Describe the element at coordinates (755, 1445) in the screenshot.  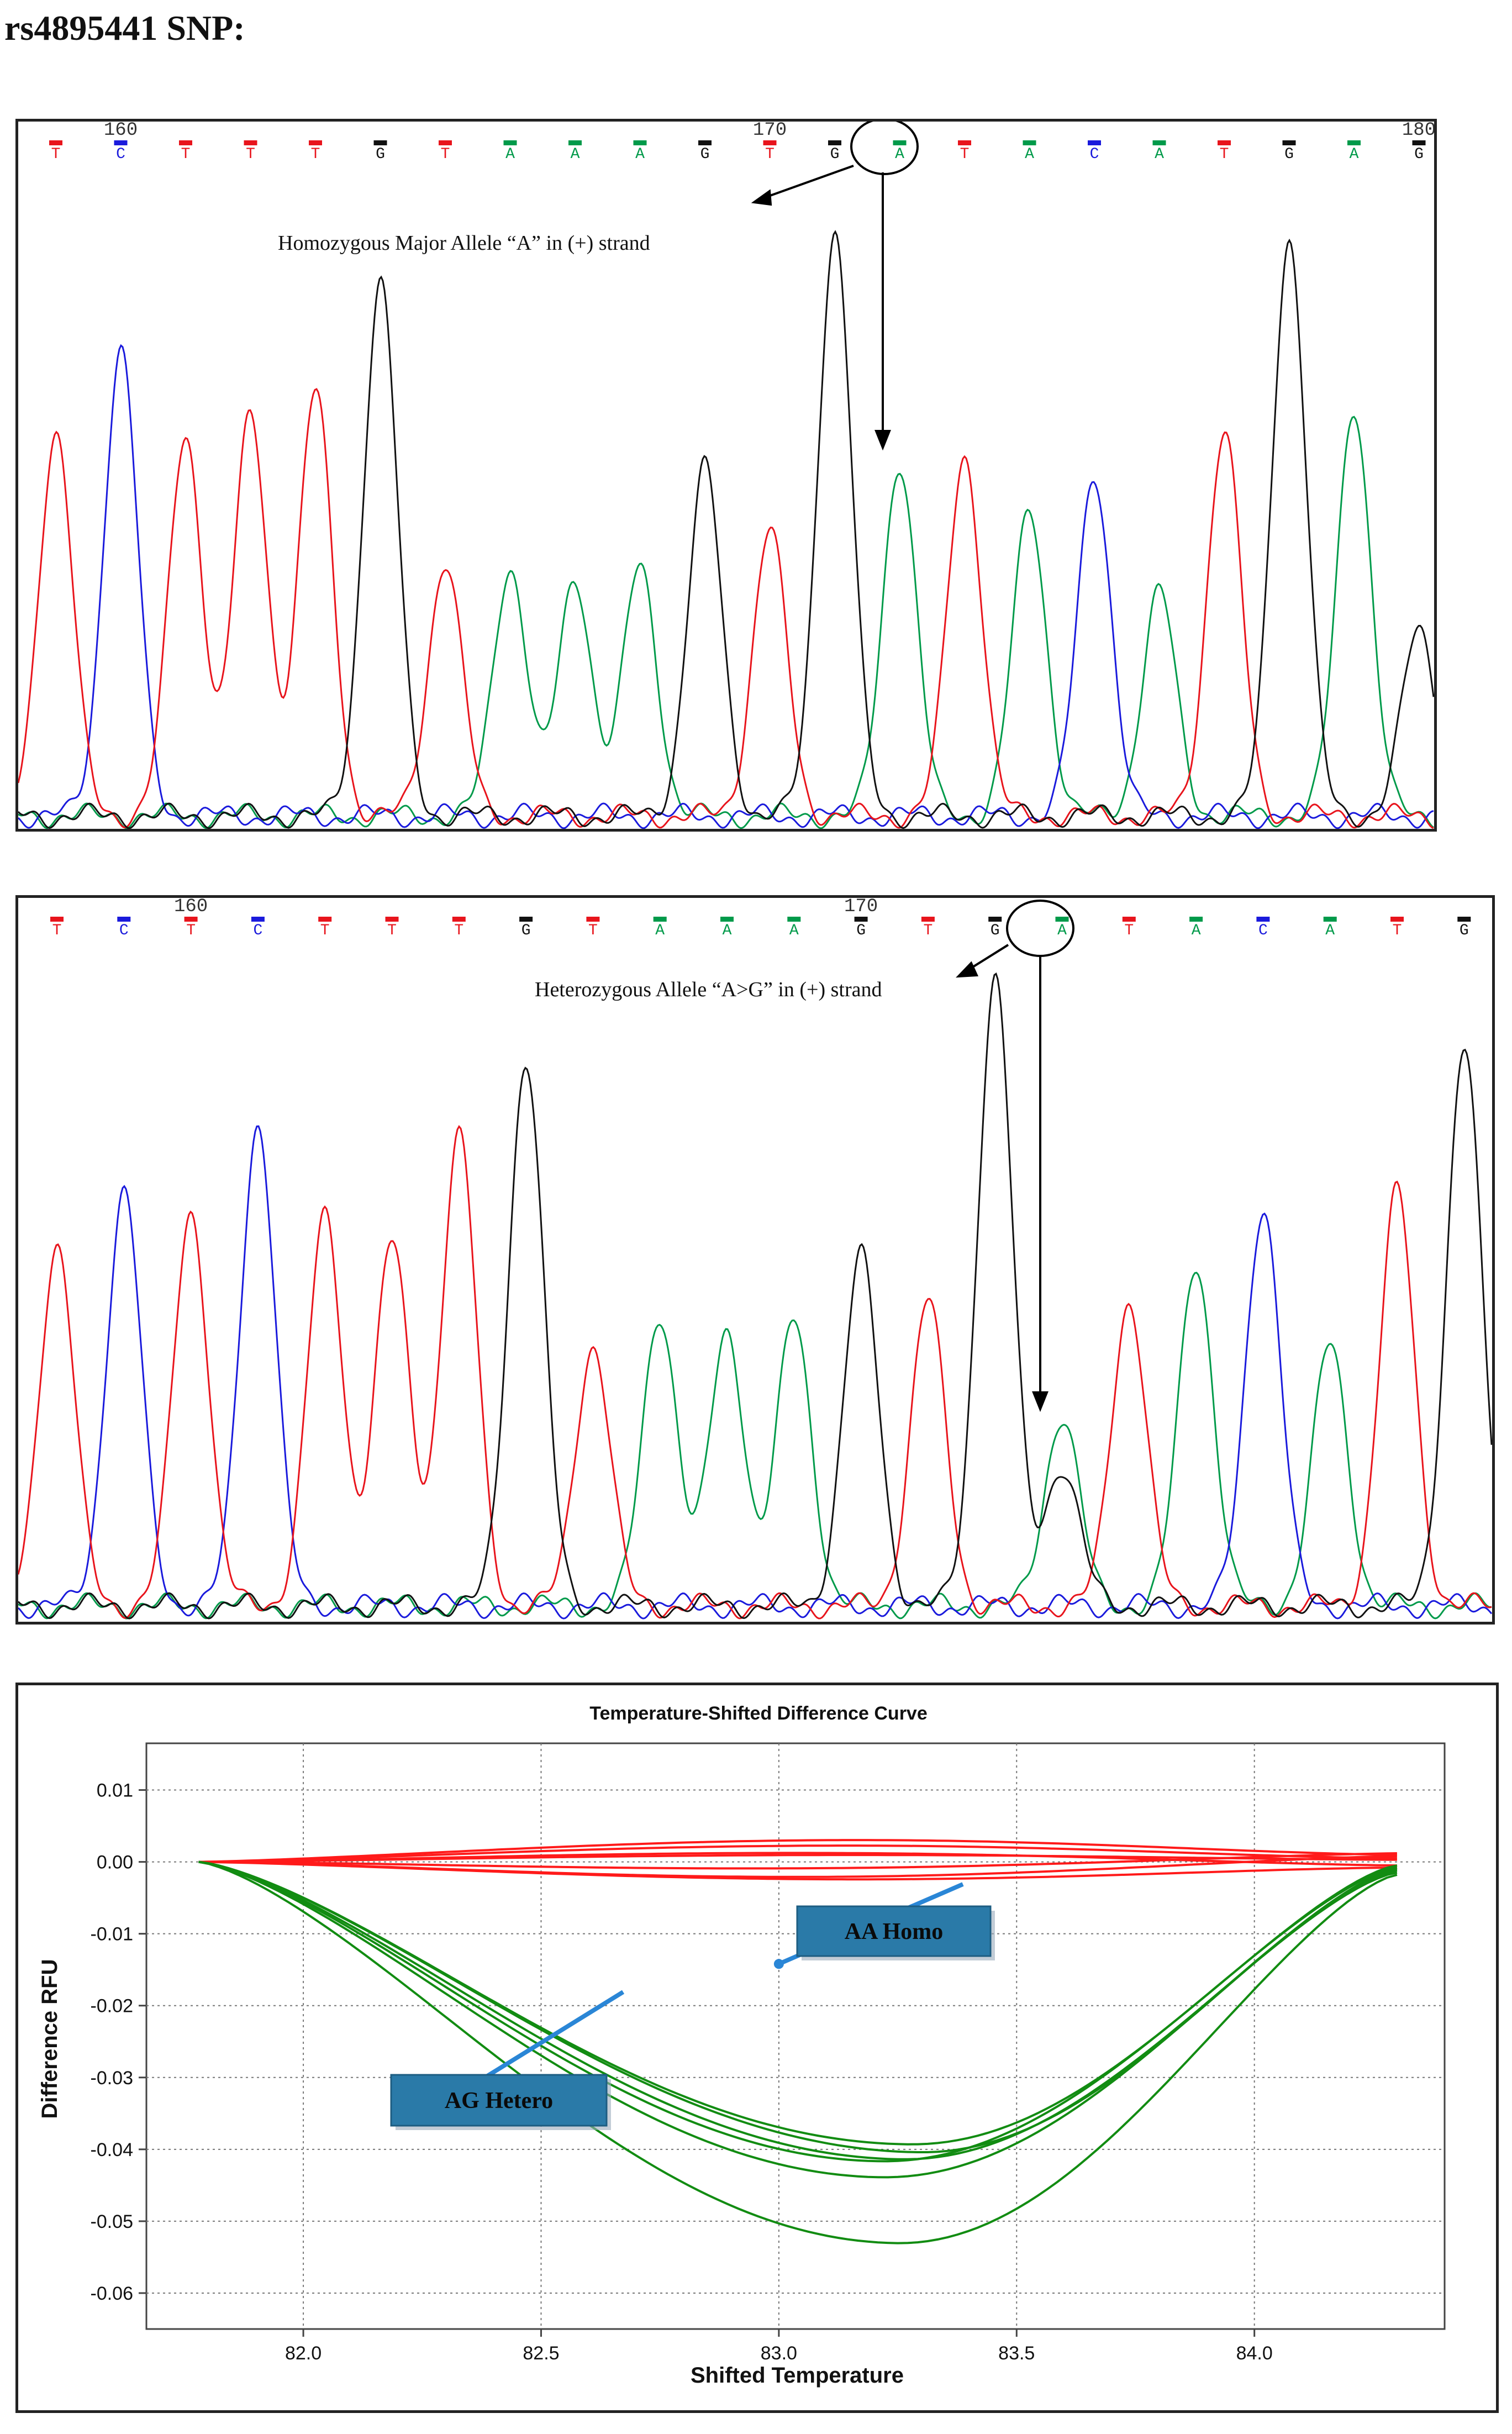
I see `trace-A` at that location.